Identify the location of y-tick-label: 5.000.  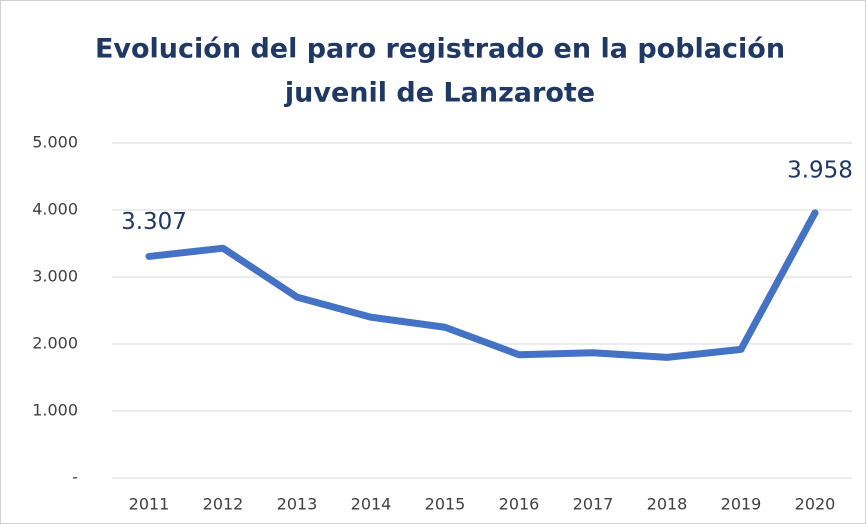
(55, 142).